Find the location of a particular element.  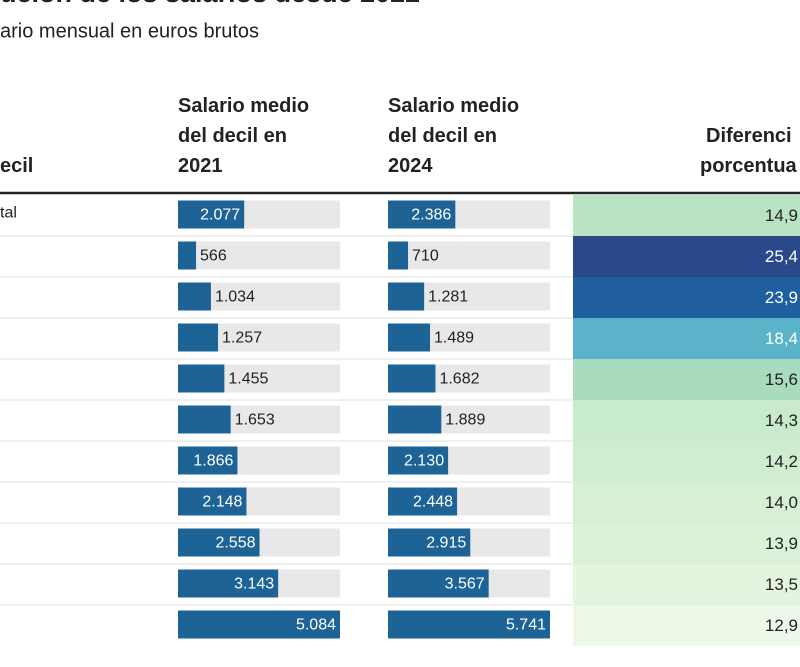

difference-label: 14,0 is located at coordinates (781, 502).